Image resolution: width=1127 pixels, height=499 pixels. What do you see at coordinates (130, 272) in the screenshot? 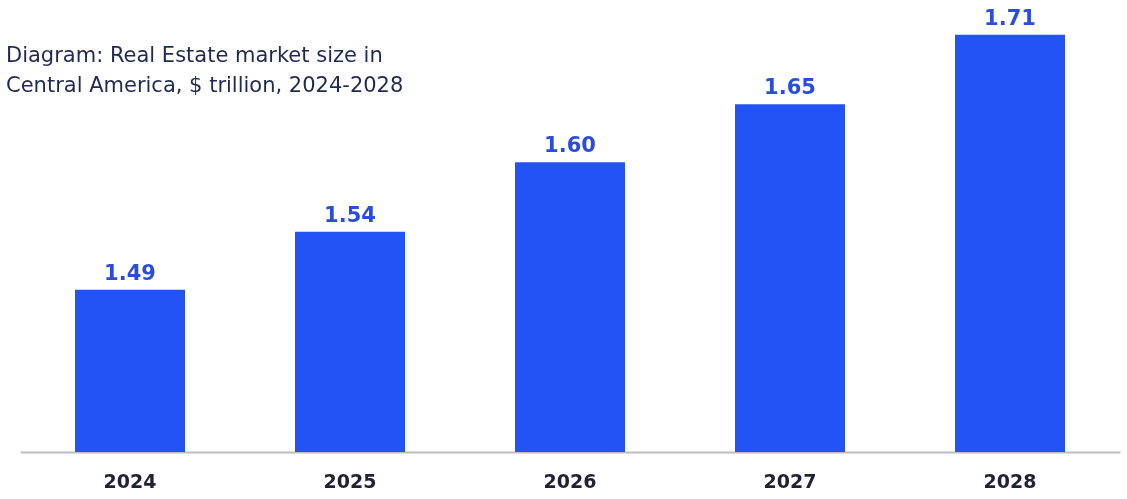
I see `data-label: 1.49` at bounding box center [130, 272].